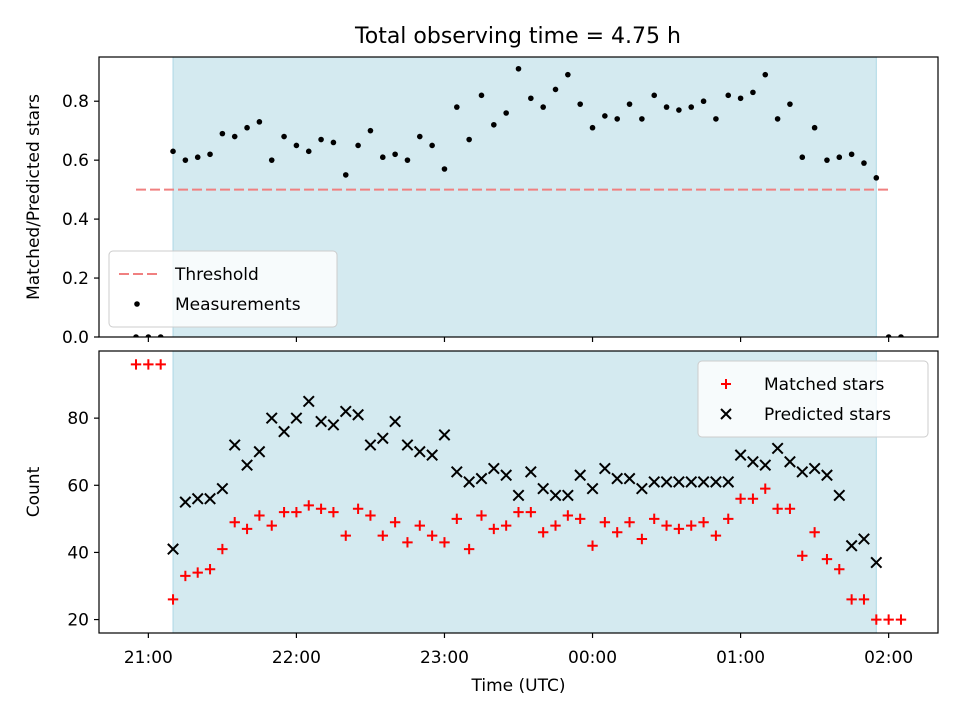  Describe the element at coordinates (75, 220) in the screenshot. I see `y-tick-label: 0.4` at that location.